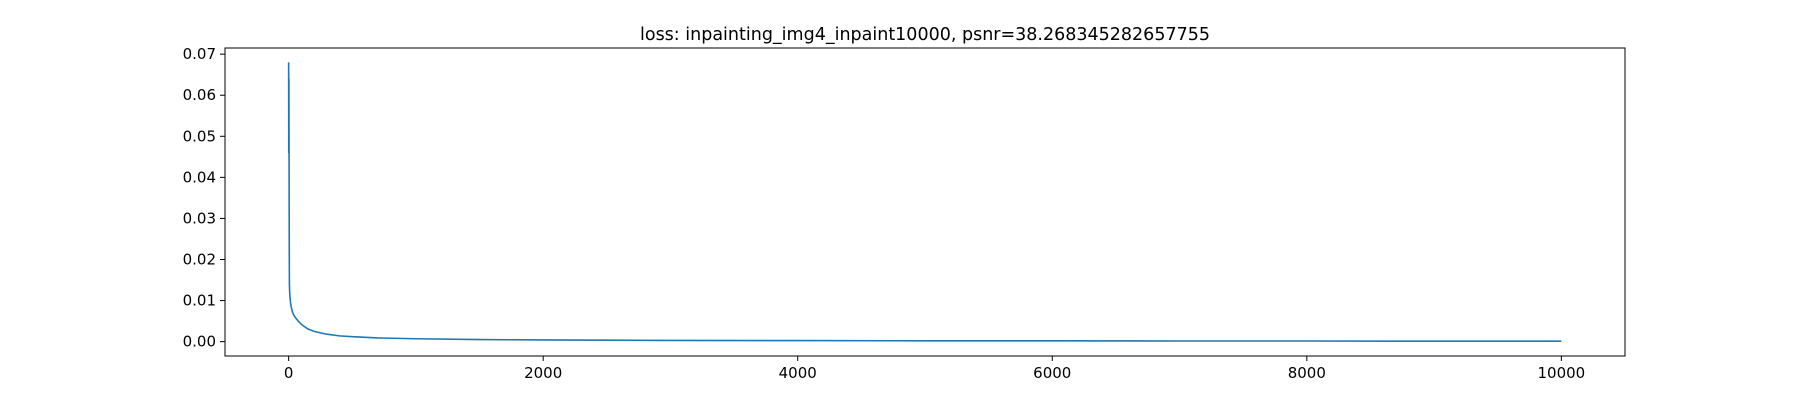 This screenshot has width=1800, height=404. Describe the element at coordinates (199, 136) in the screenshot. I see `y-tick-label: 0.05` at that location.